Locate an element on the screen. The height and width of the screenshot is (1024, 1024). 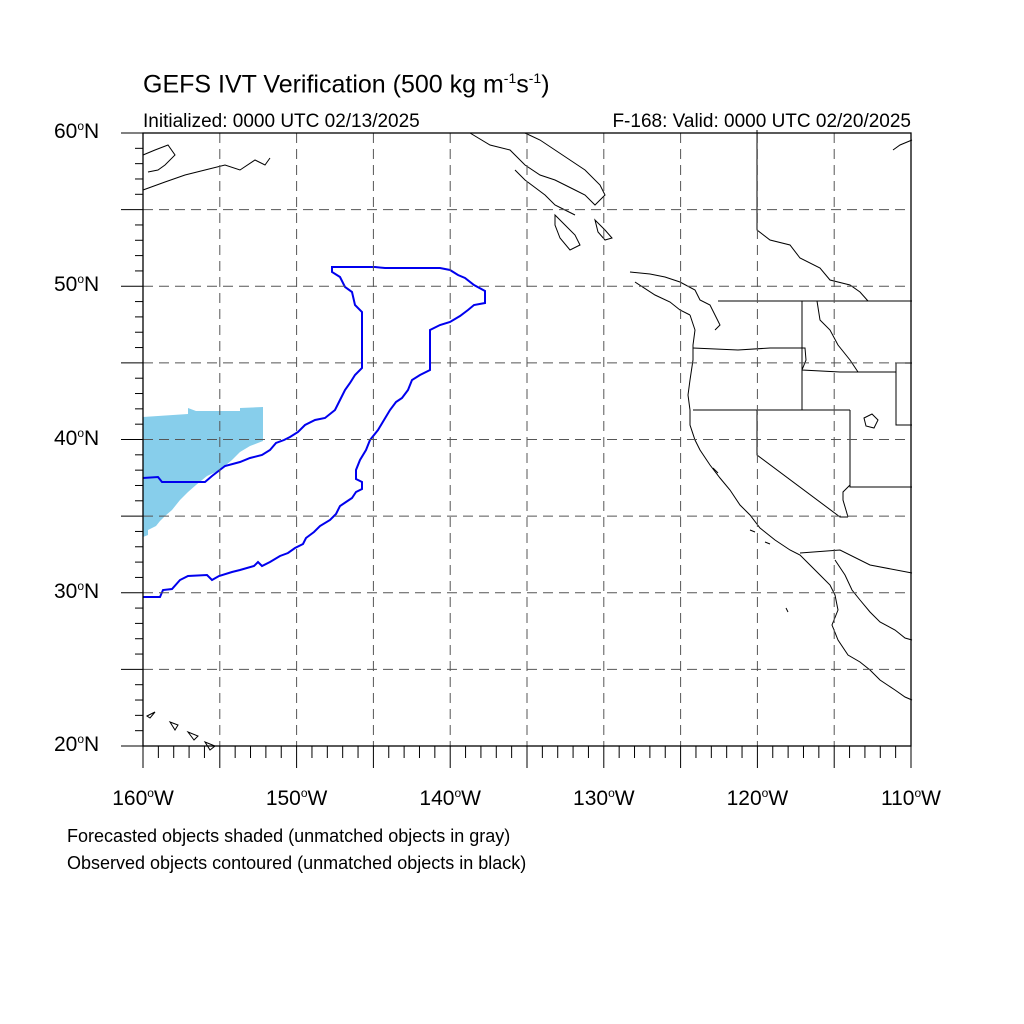
longitude-label: 120oW is located at coordinates (757, 798).